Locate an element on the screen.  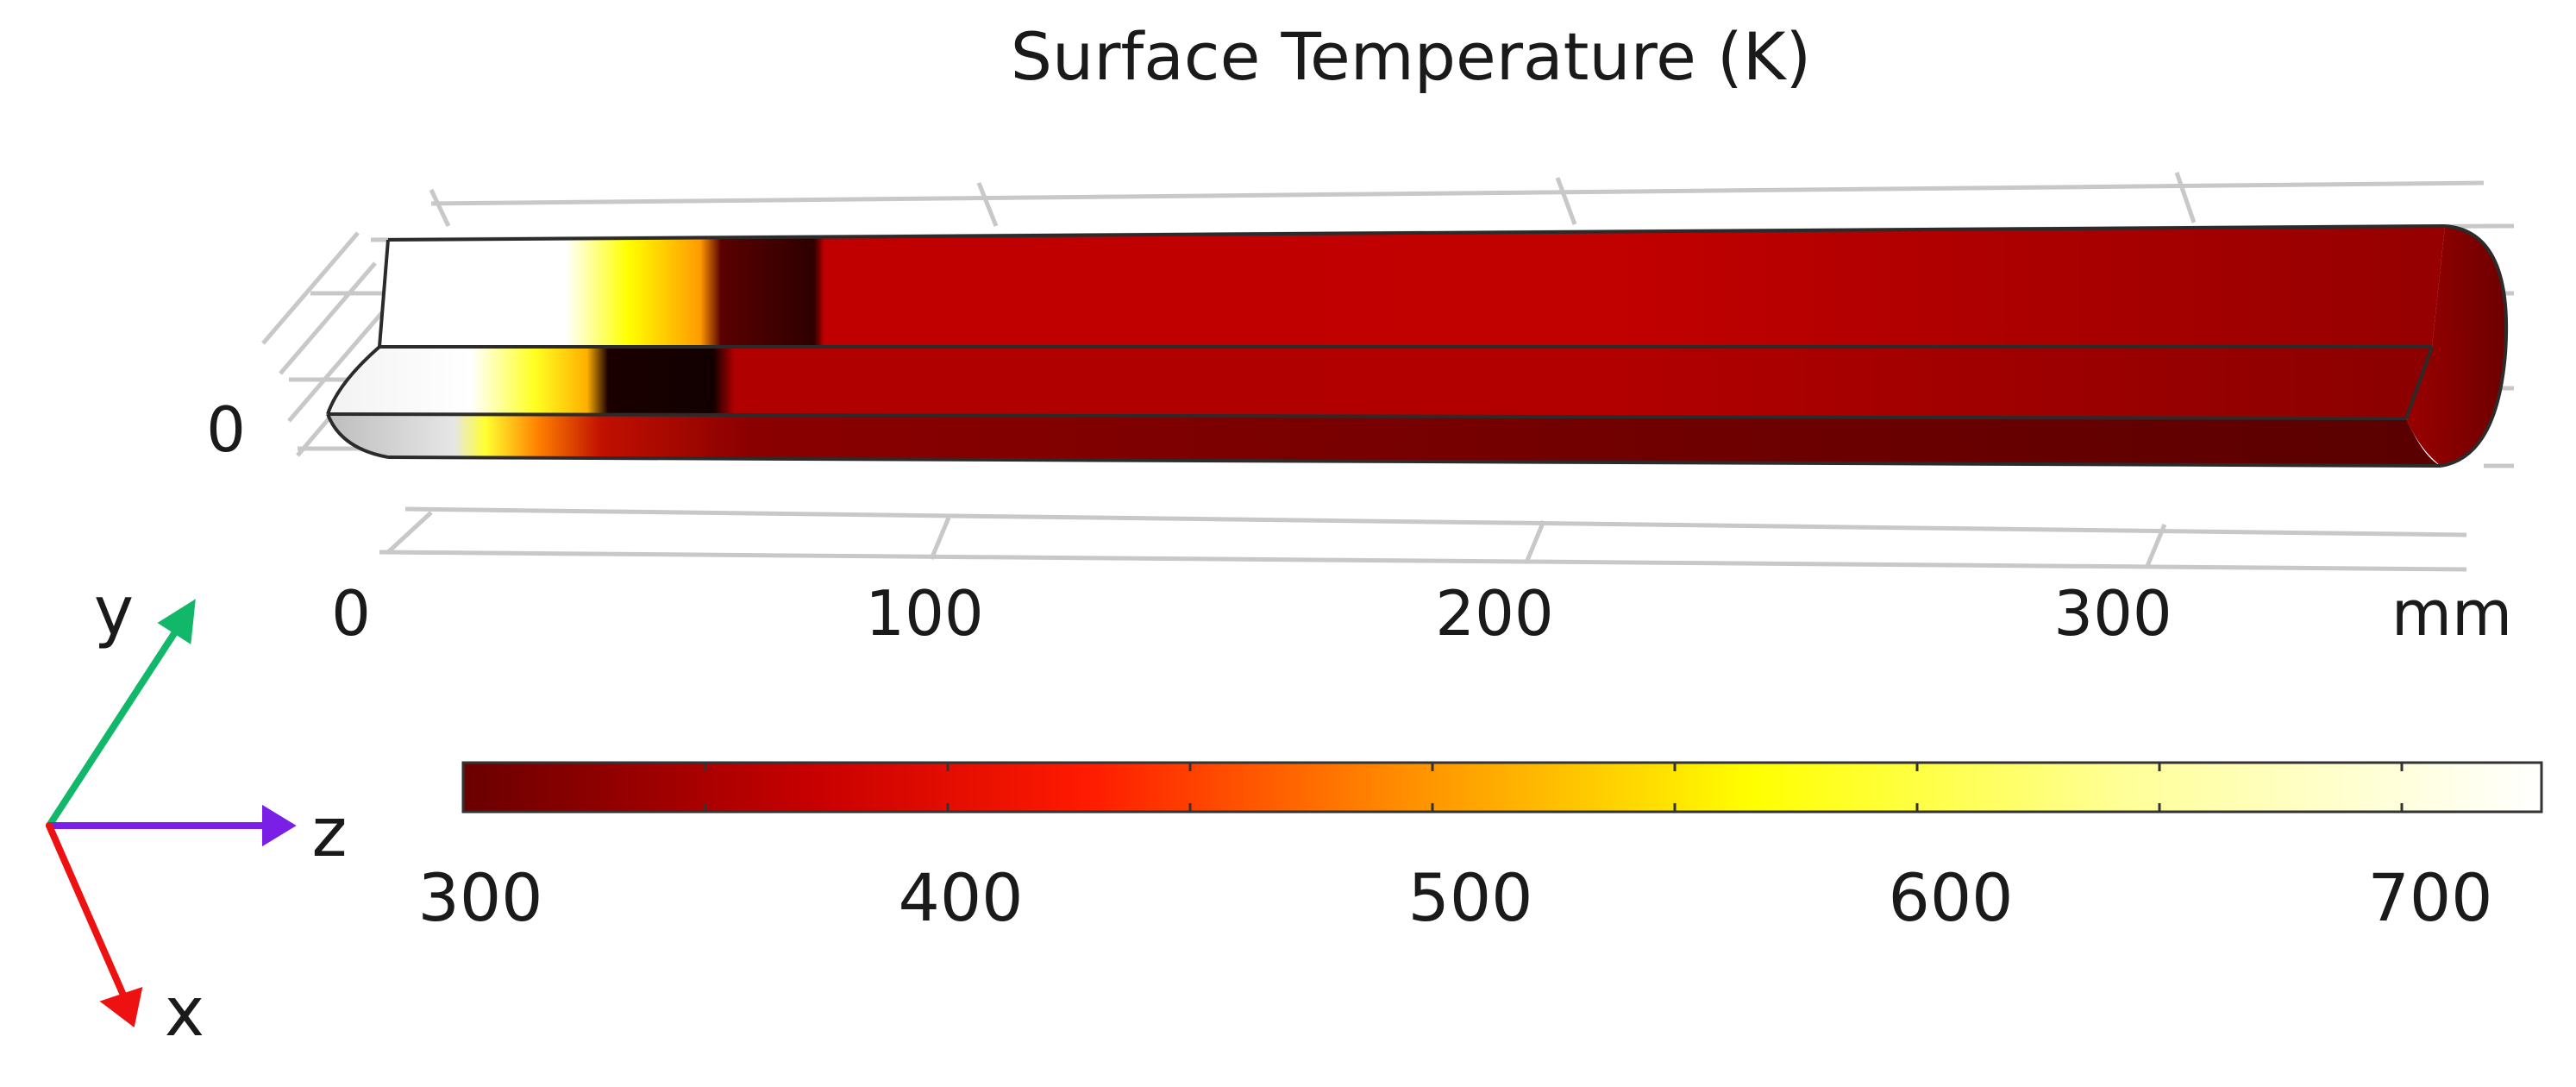
triad-label-z: z is located at coordinates (330, 833).